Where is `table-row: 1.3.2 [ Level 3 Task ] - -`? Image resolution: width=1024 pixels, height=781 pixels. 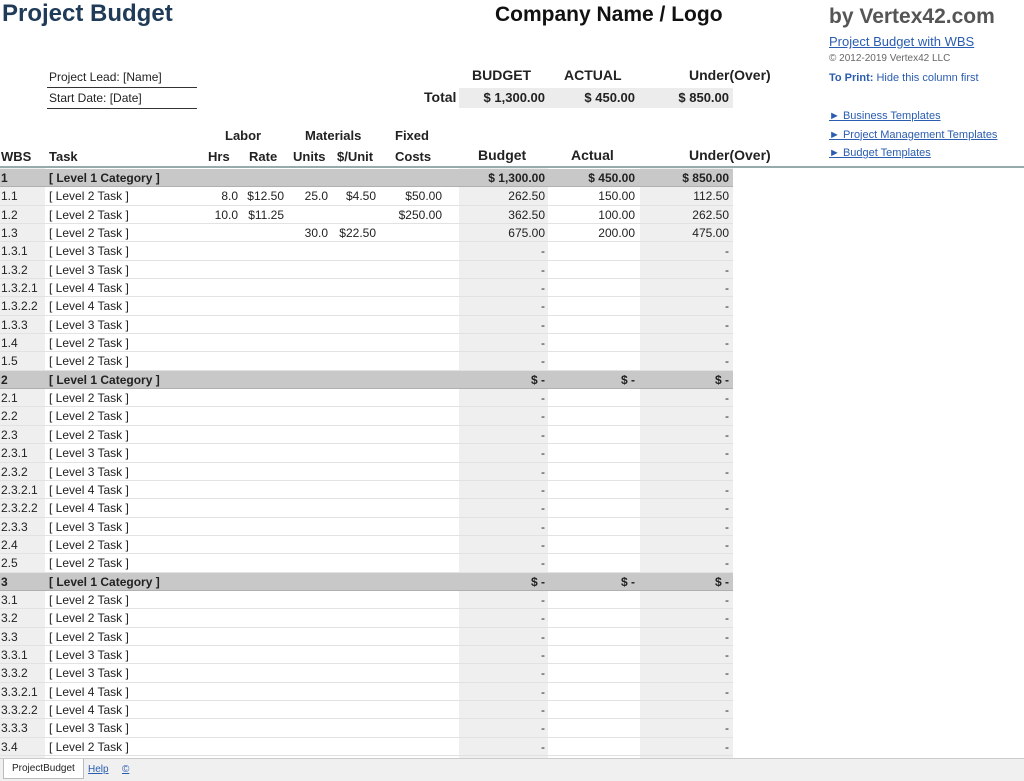 table-row: 1.3.2 [ Level 3 Task ] - - is located at coordinates (366, 270).